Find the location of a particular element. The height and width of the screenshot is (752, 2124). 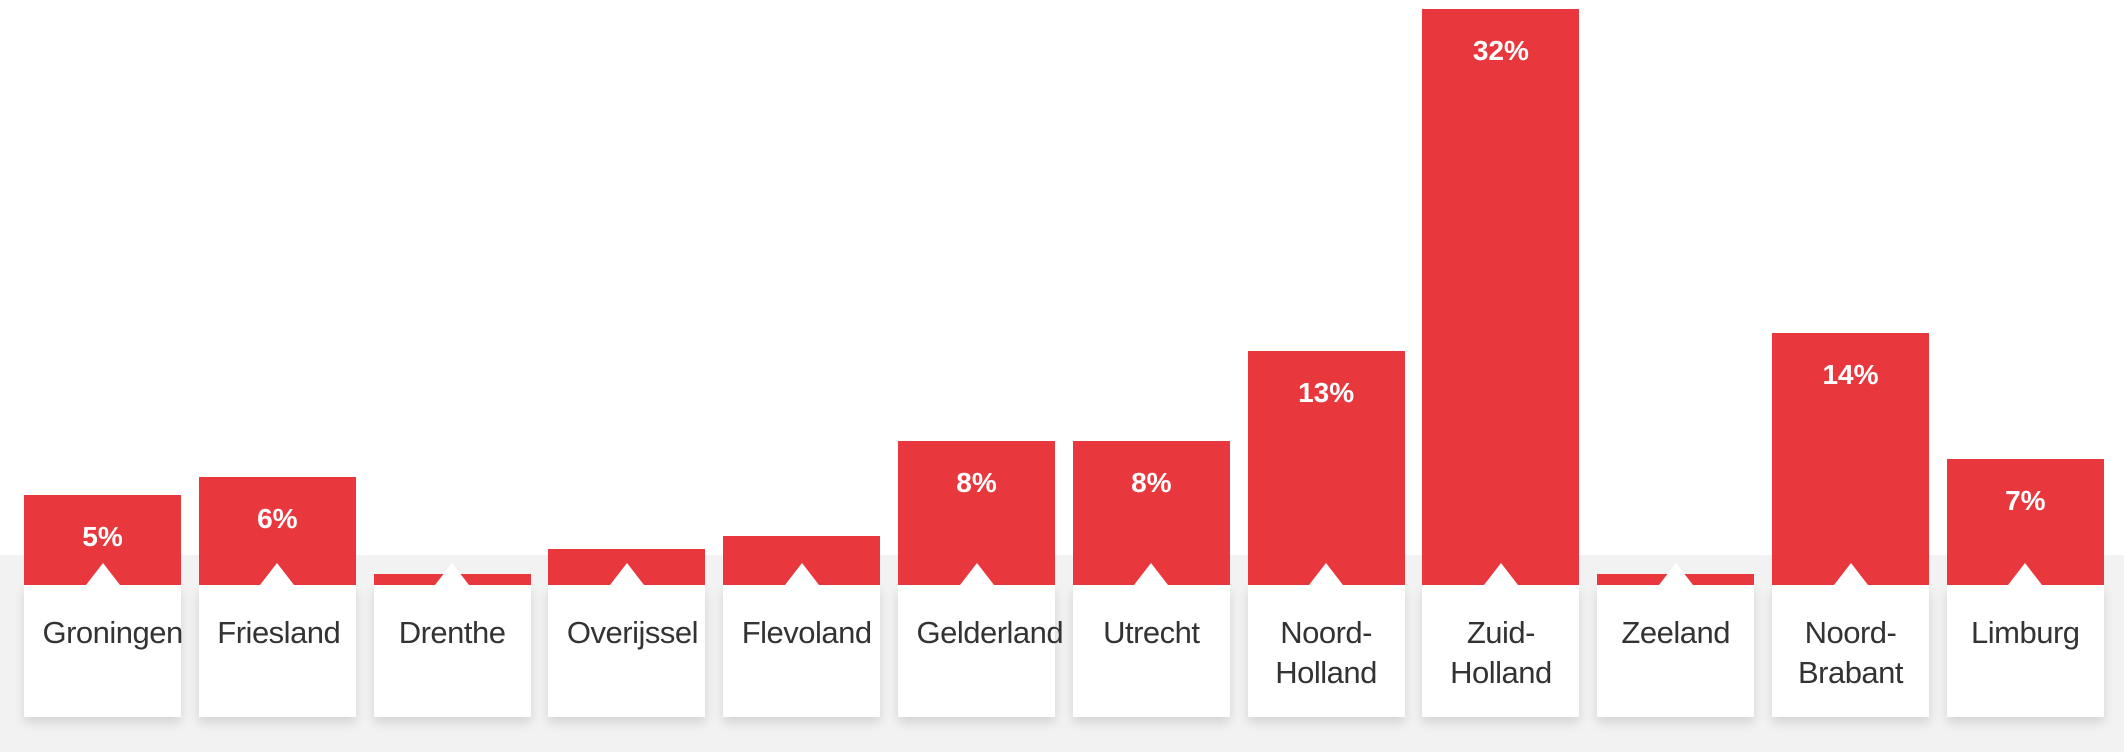

x-tick-label: Noord-Brabant is located at coordinates (1850, 652).